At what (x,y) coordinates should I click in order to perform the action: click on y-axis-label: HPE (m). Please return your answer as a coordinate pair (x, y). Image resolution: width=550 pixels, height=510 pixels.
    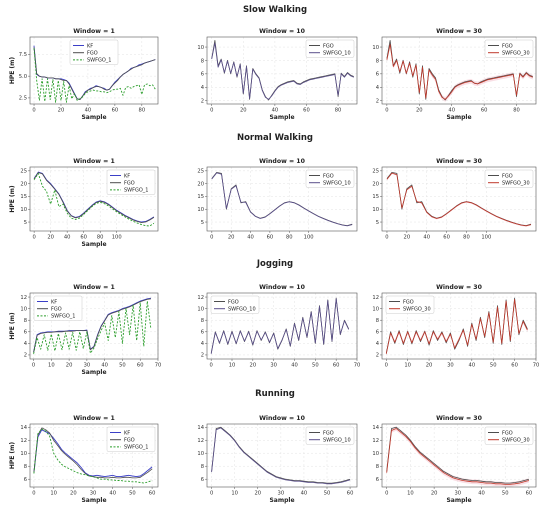
    Looking at the image, I should click on (12, 326).